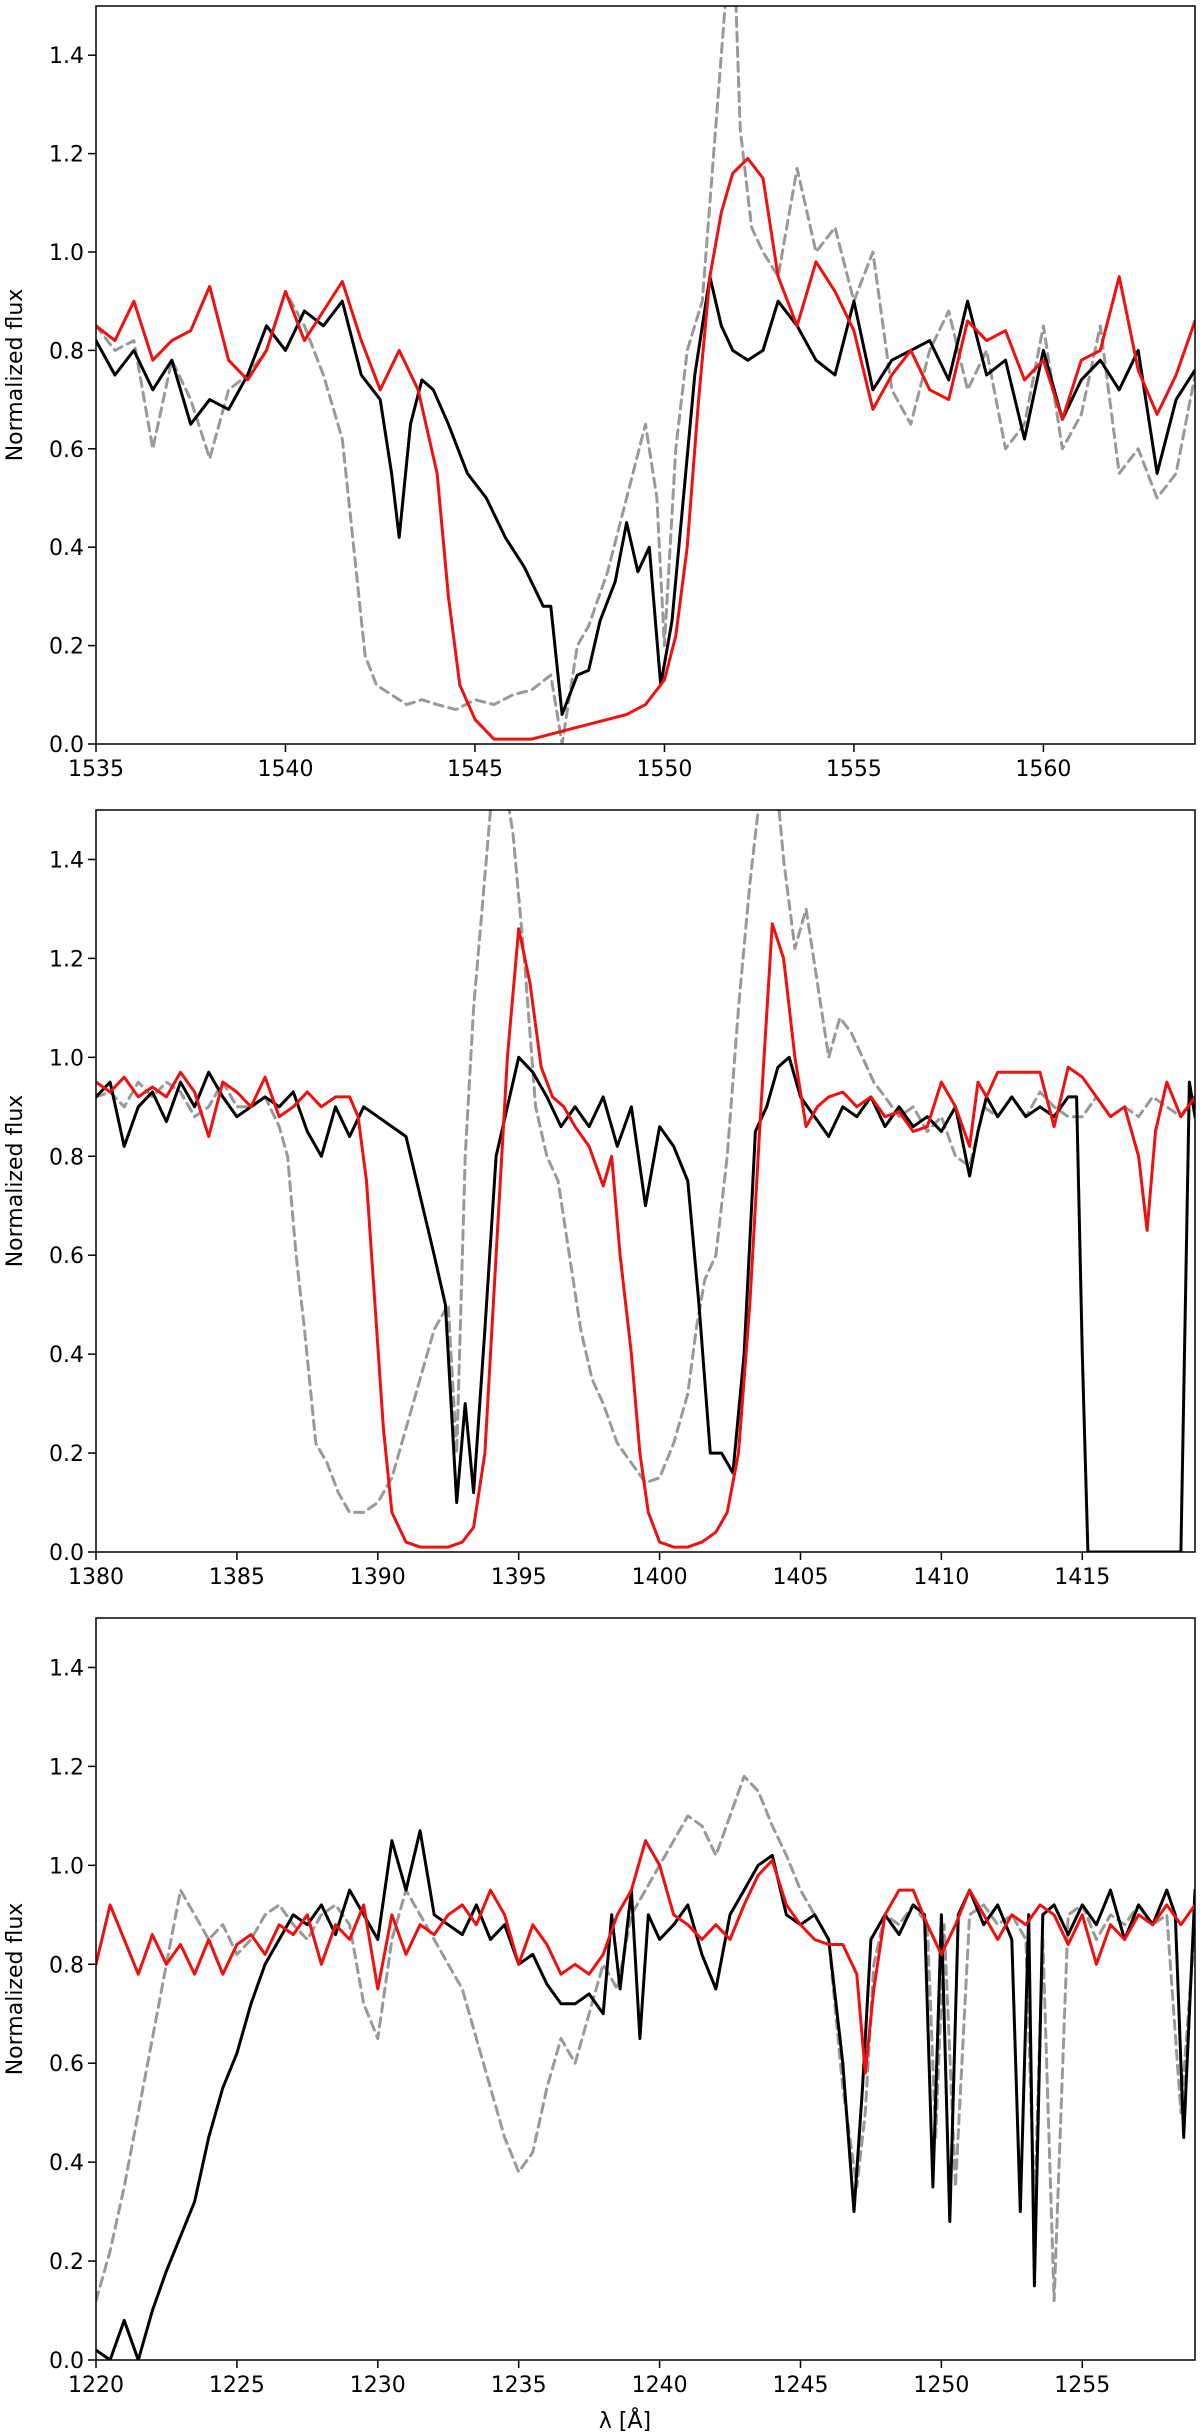 This screenshot has height=2435, width=1200. I want to click on x-tick-label: 1540, so click(285, 769).